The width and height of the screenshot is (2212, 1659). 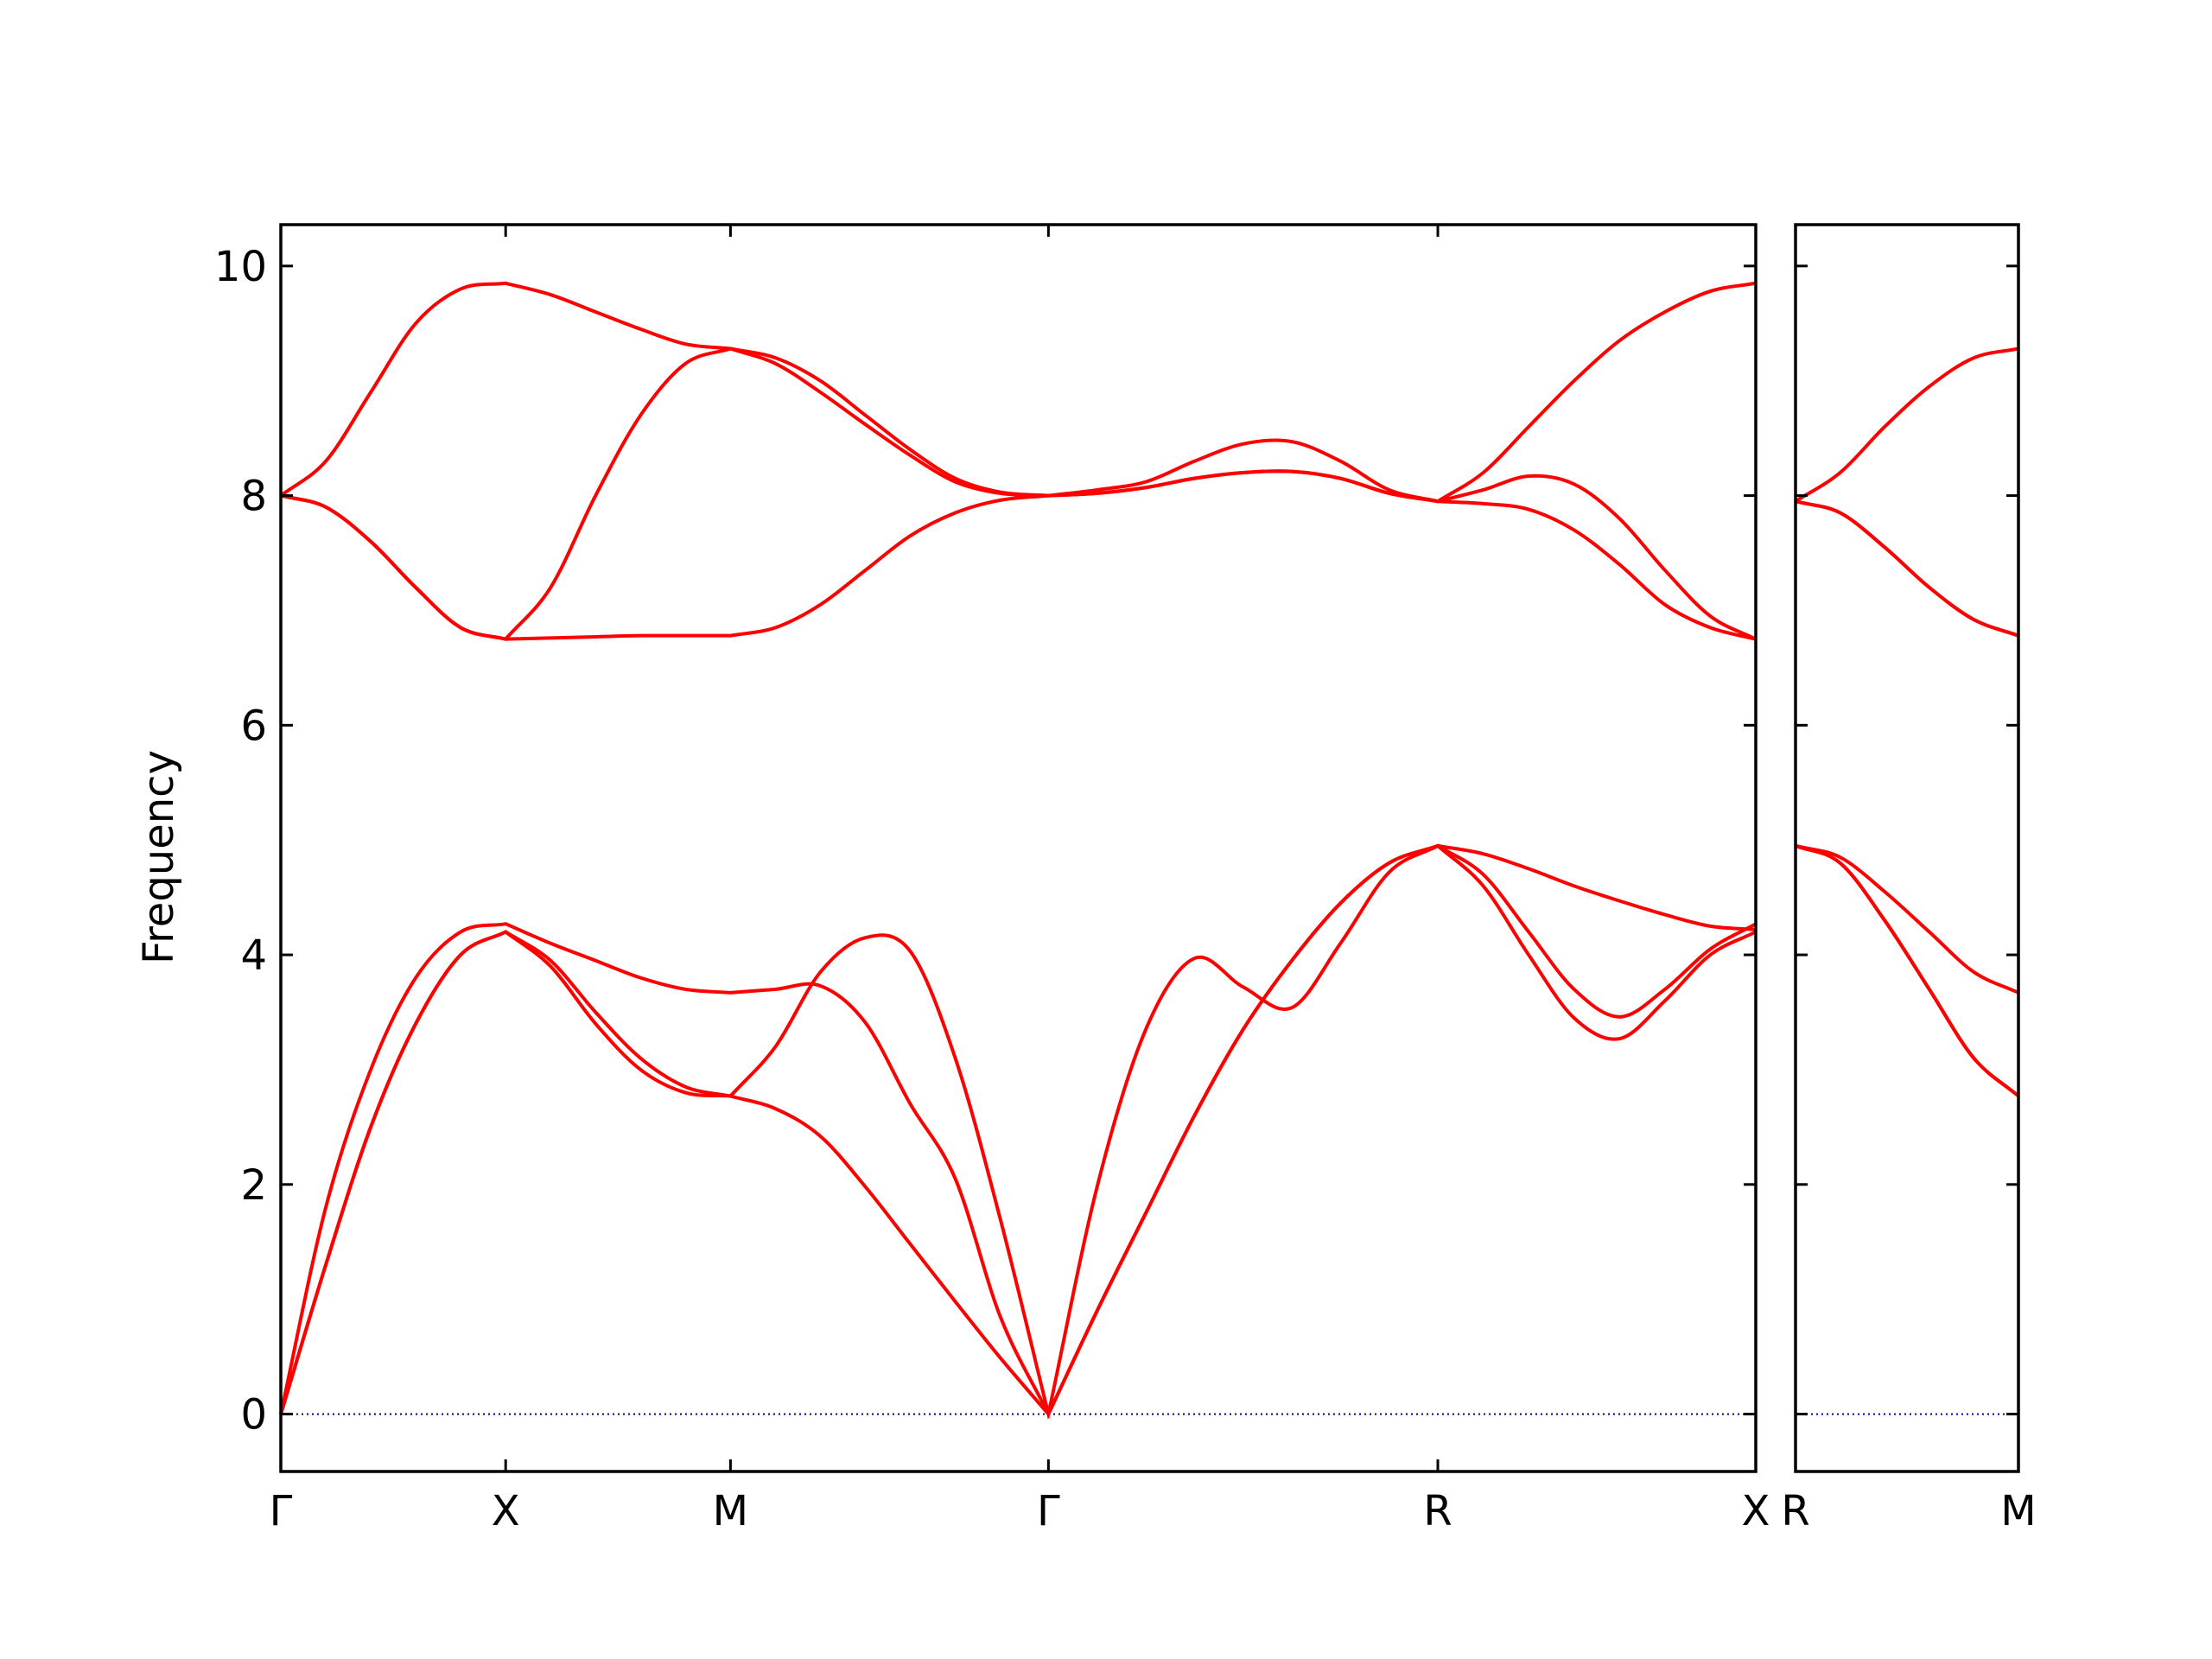 What do you see at coordinates (253, 497) in the screenshot?
I see `y-tick-label: 8` at bounding box center [253, 497].